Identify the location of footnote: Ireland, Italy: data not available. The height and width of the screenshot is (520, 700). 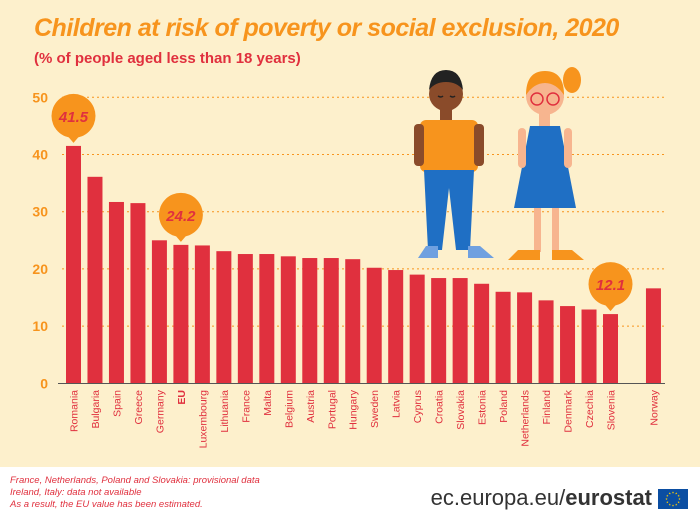
(76, 492).